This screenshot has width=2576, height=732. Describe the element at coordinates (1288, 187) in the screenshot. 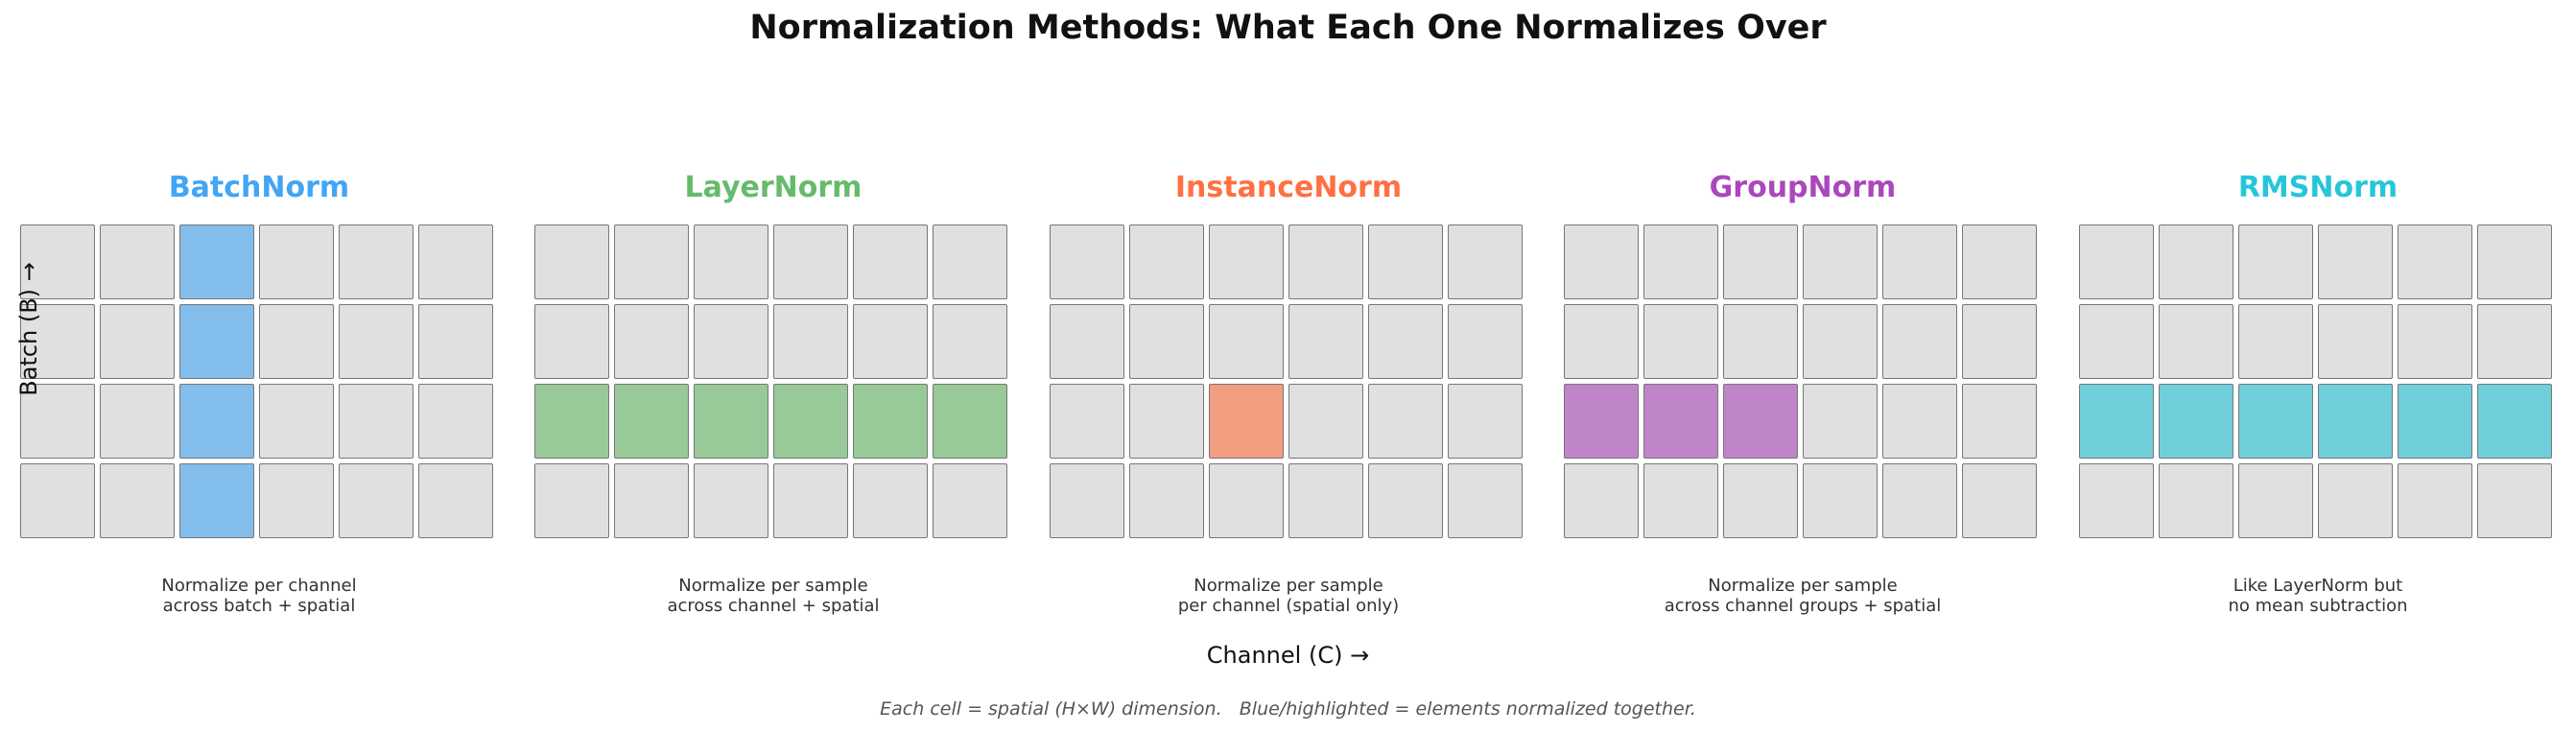

I see `panel-title: InstanceNorm` at that location.